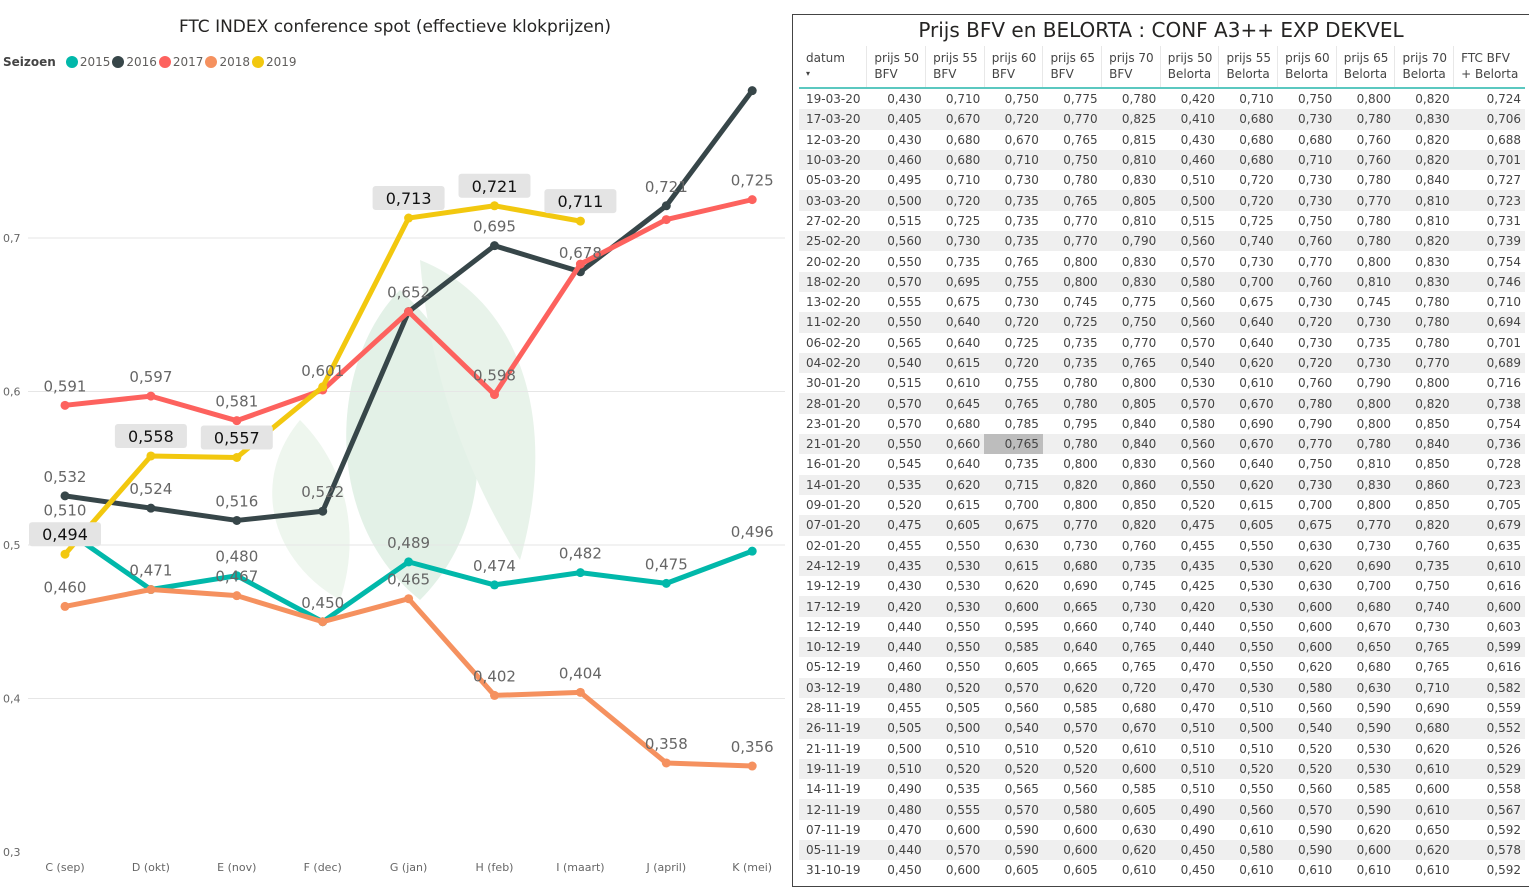 Image resolution: width=1529 pixels, height=887 pixels. What do you see at coordinates (833, 545) in the screenshot?
I see `date-cell: 02-01-20` at bounding box center [833, 545].